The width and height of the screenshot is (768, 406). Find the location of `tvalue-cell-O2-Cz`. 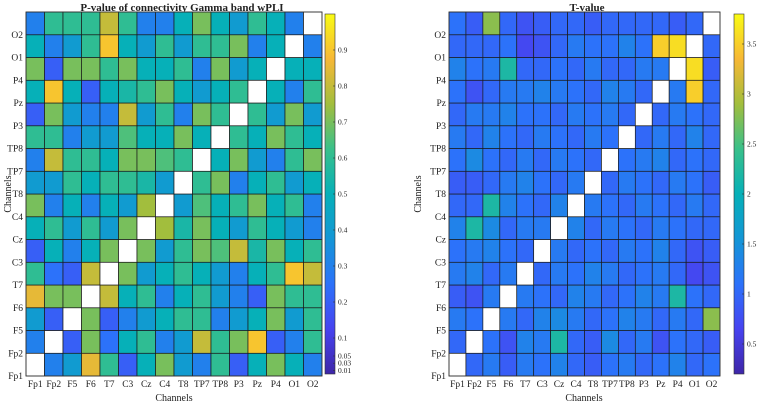

tvalue-cell-O2-Cz is located at coordinates (559, 23).